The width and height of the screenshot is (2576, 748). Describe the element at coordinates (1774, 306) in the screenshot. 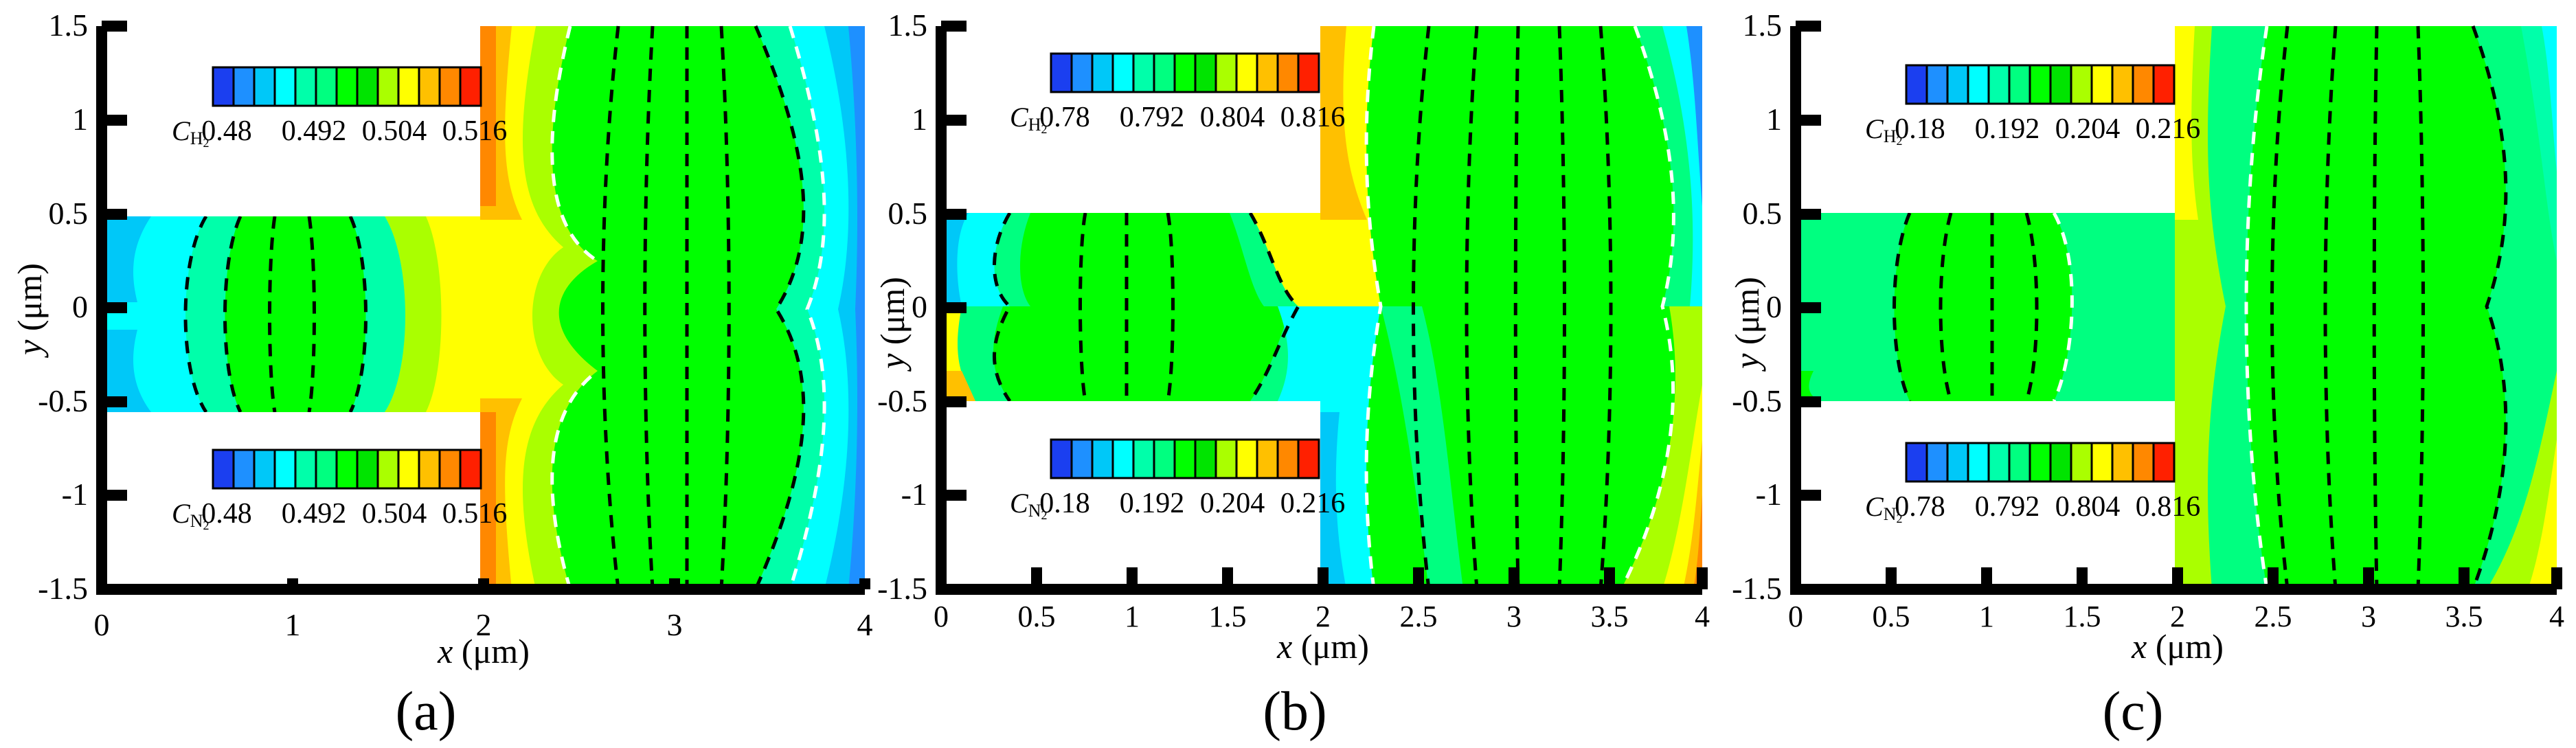

I see `panel-c-y-tick-label: 0` at that location.